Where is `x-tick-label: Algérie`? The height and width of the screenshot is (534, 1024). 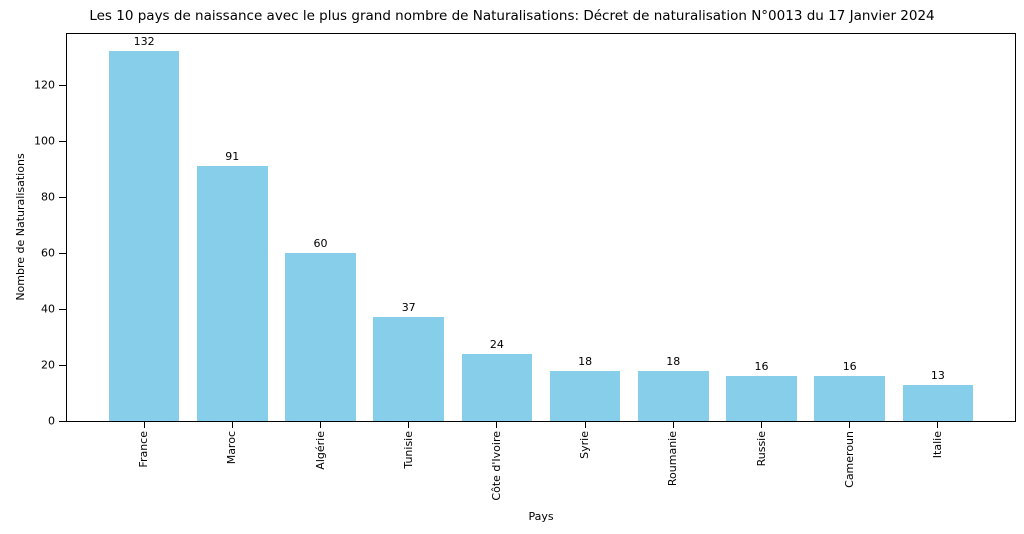 x-tick-label: Algérie is located at coordinates (320, 450).